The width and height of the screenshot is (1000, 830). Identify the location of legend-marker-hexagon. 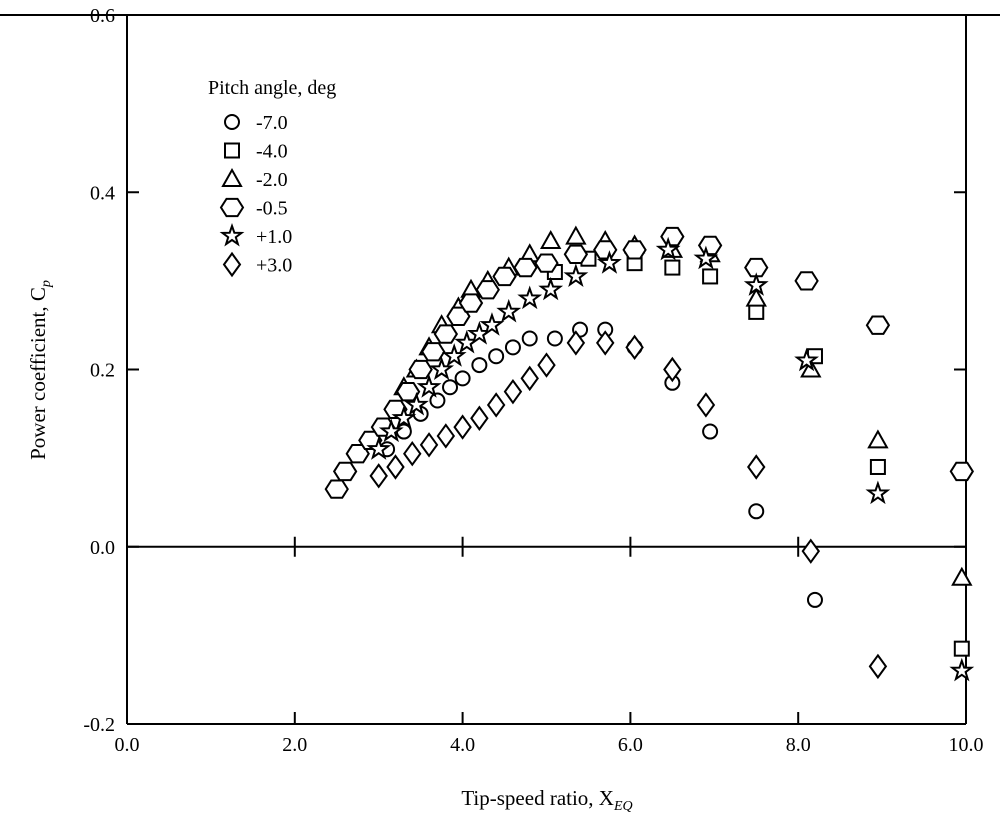
(232, 207).